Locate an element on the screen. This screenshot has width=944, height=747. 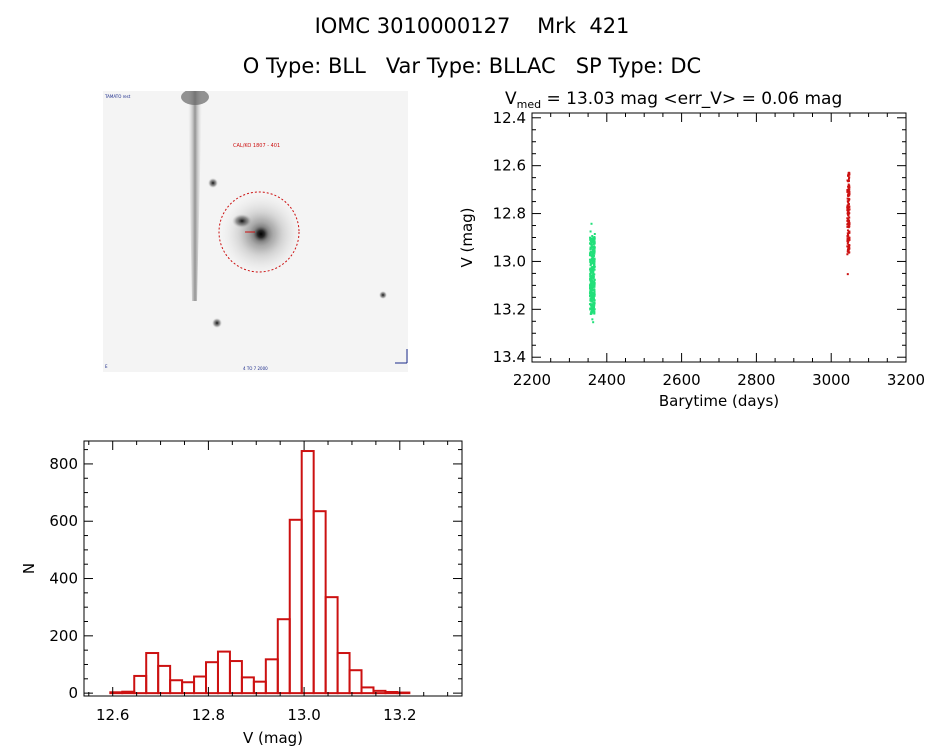
lc-ytick-label: 12.8 is located at coordinates (509, 214).